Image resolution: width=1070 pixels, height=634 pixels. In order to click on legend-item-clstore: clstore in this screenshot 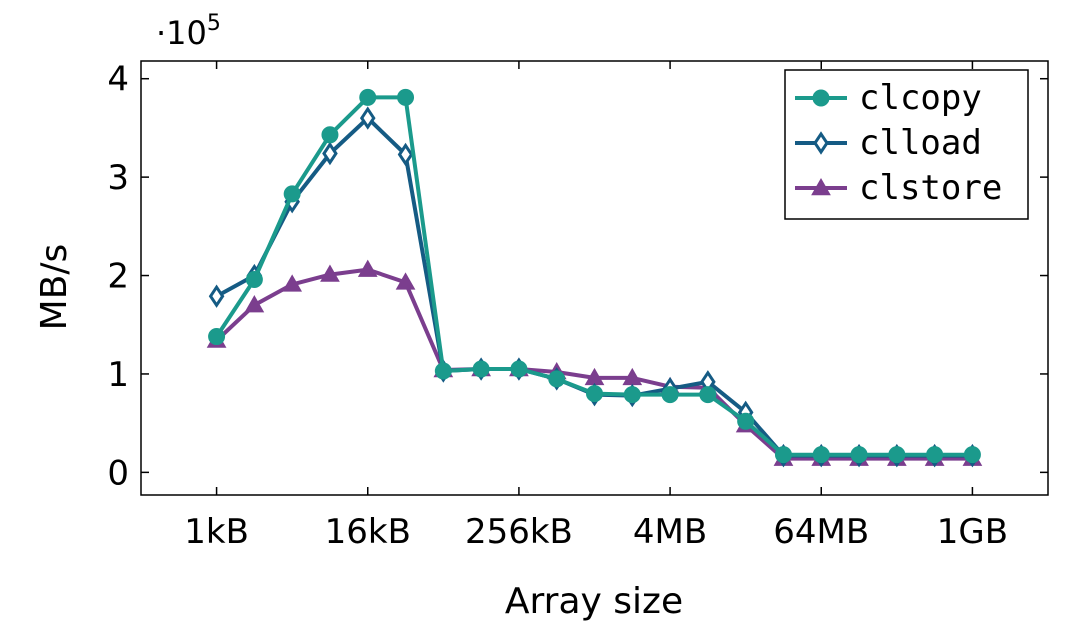, I will do `click(898, 188)`.